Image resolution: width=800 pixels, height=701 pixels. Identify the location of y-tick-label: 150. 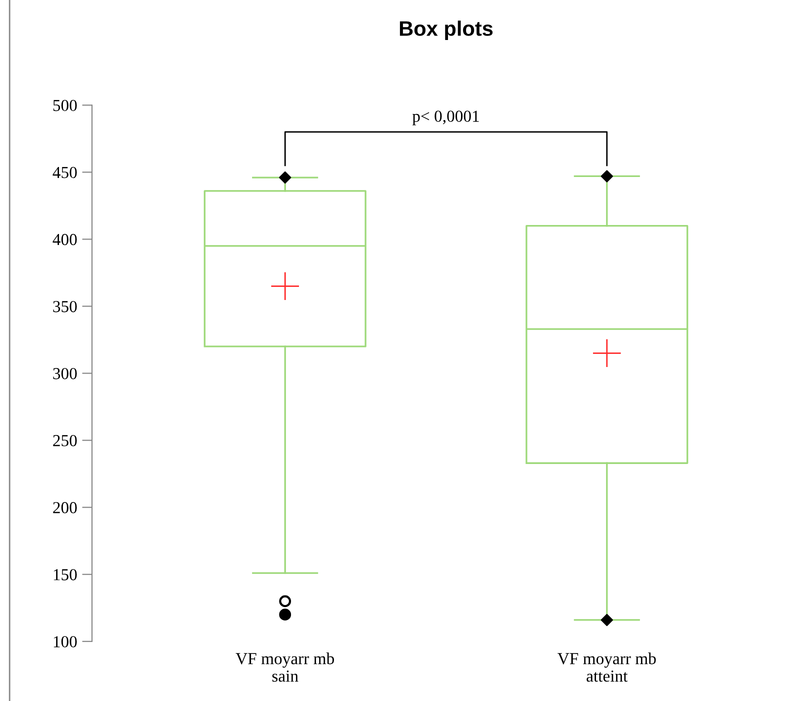
(65, 574).